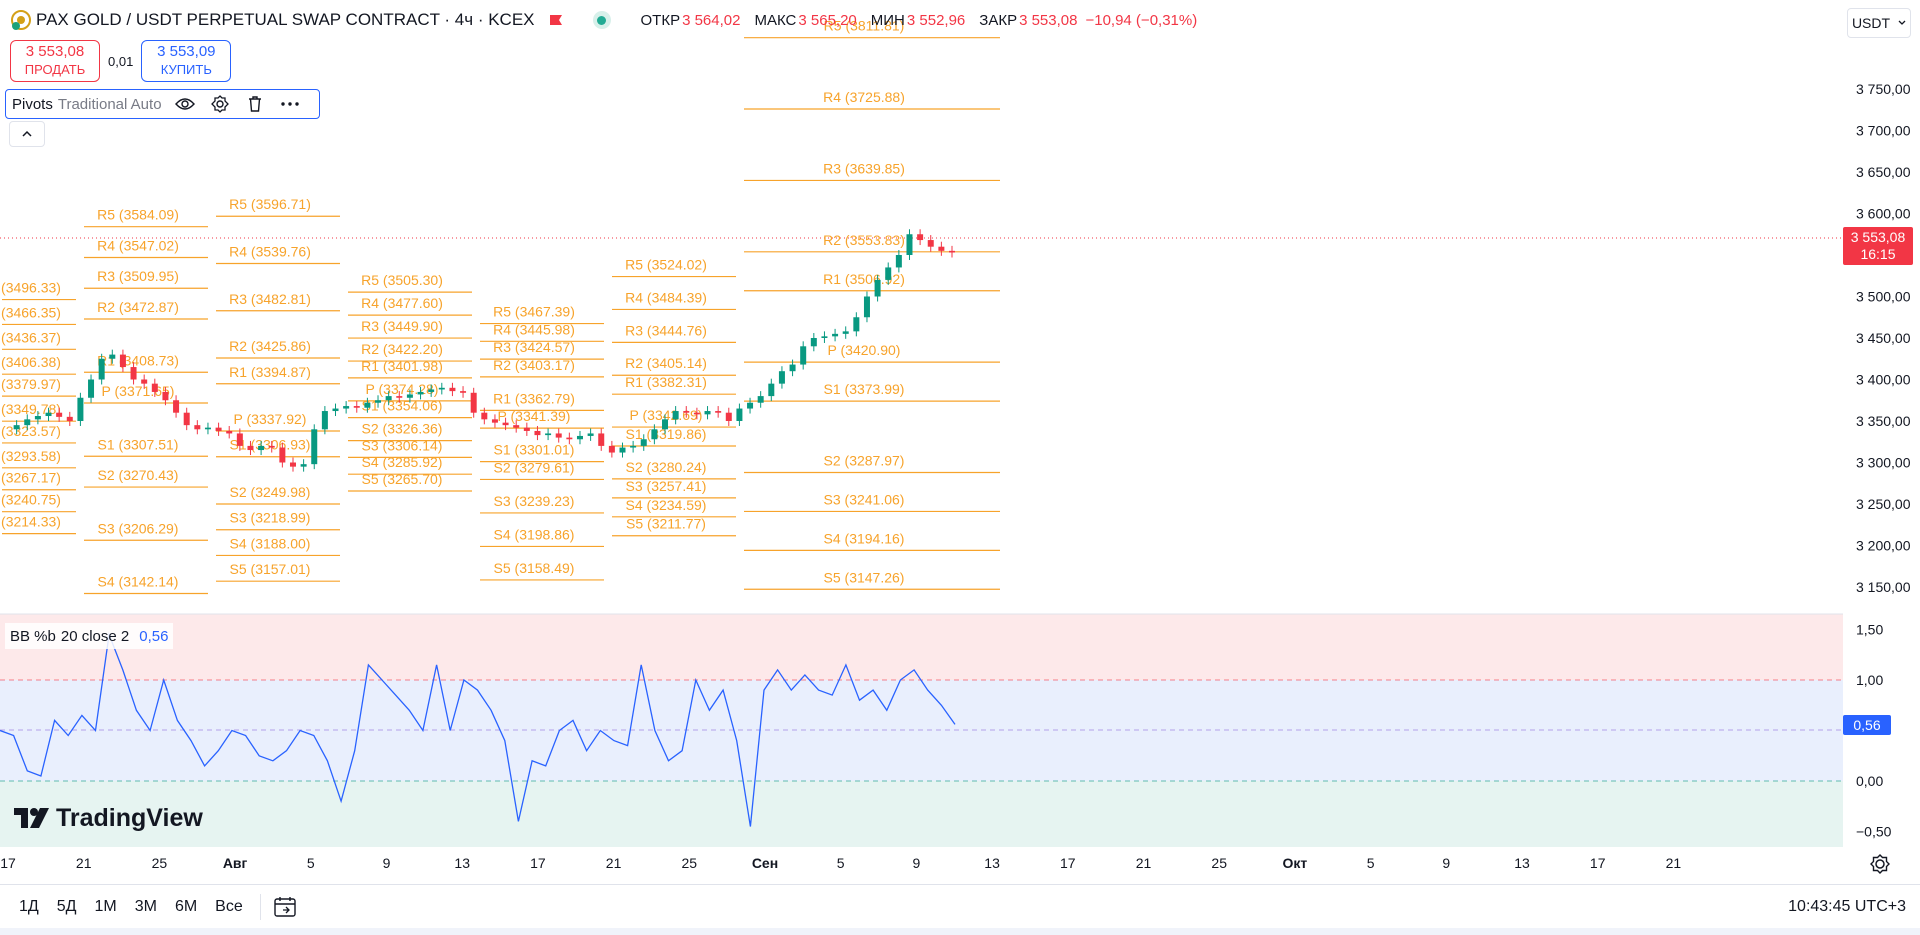  What do you see at coordinates (1847, 906) in the screenshot?
I see `clock-timezone: 10:43:45 UTC+3` at bounding box center [1847, 906].